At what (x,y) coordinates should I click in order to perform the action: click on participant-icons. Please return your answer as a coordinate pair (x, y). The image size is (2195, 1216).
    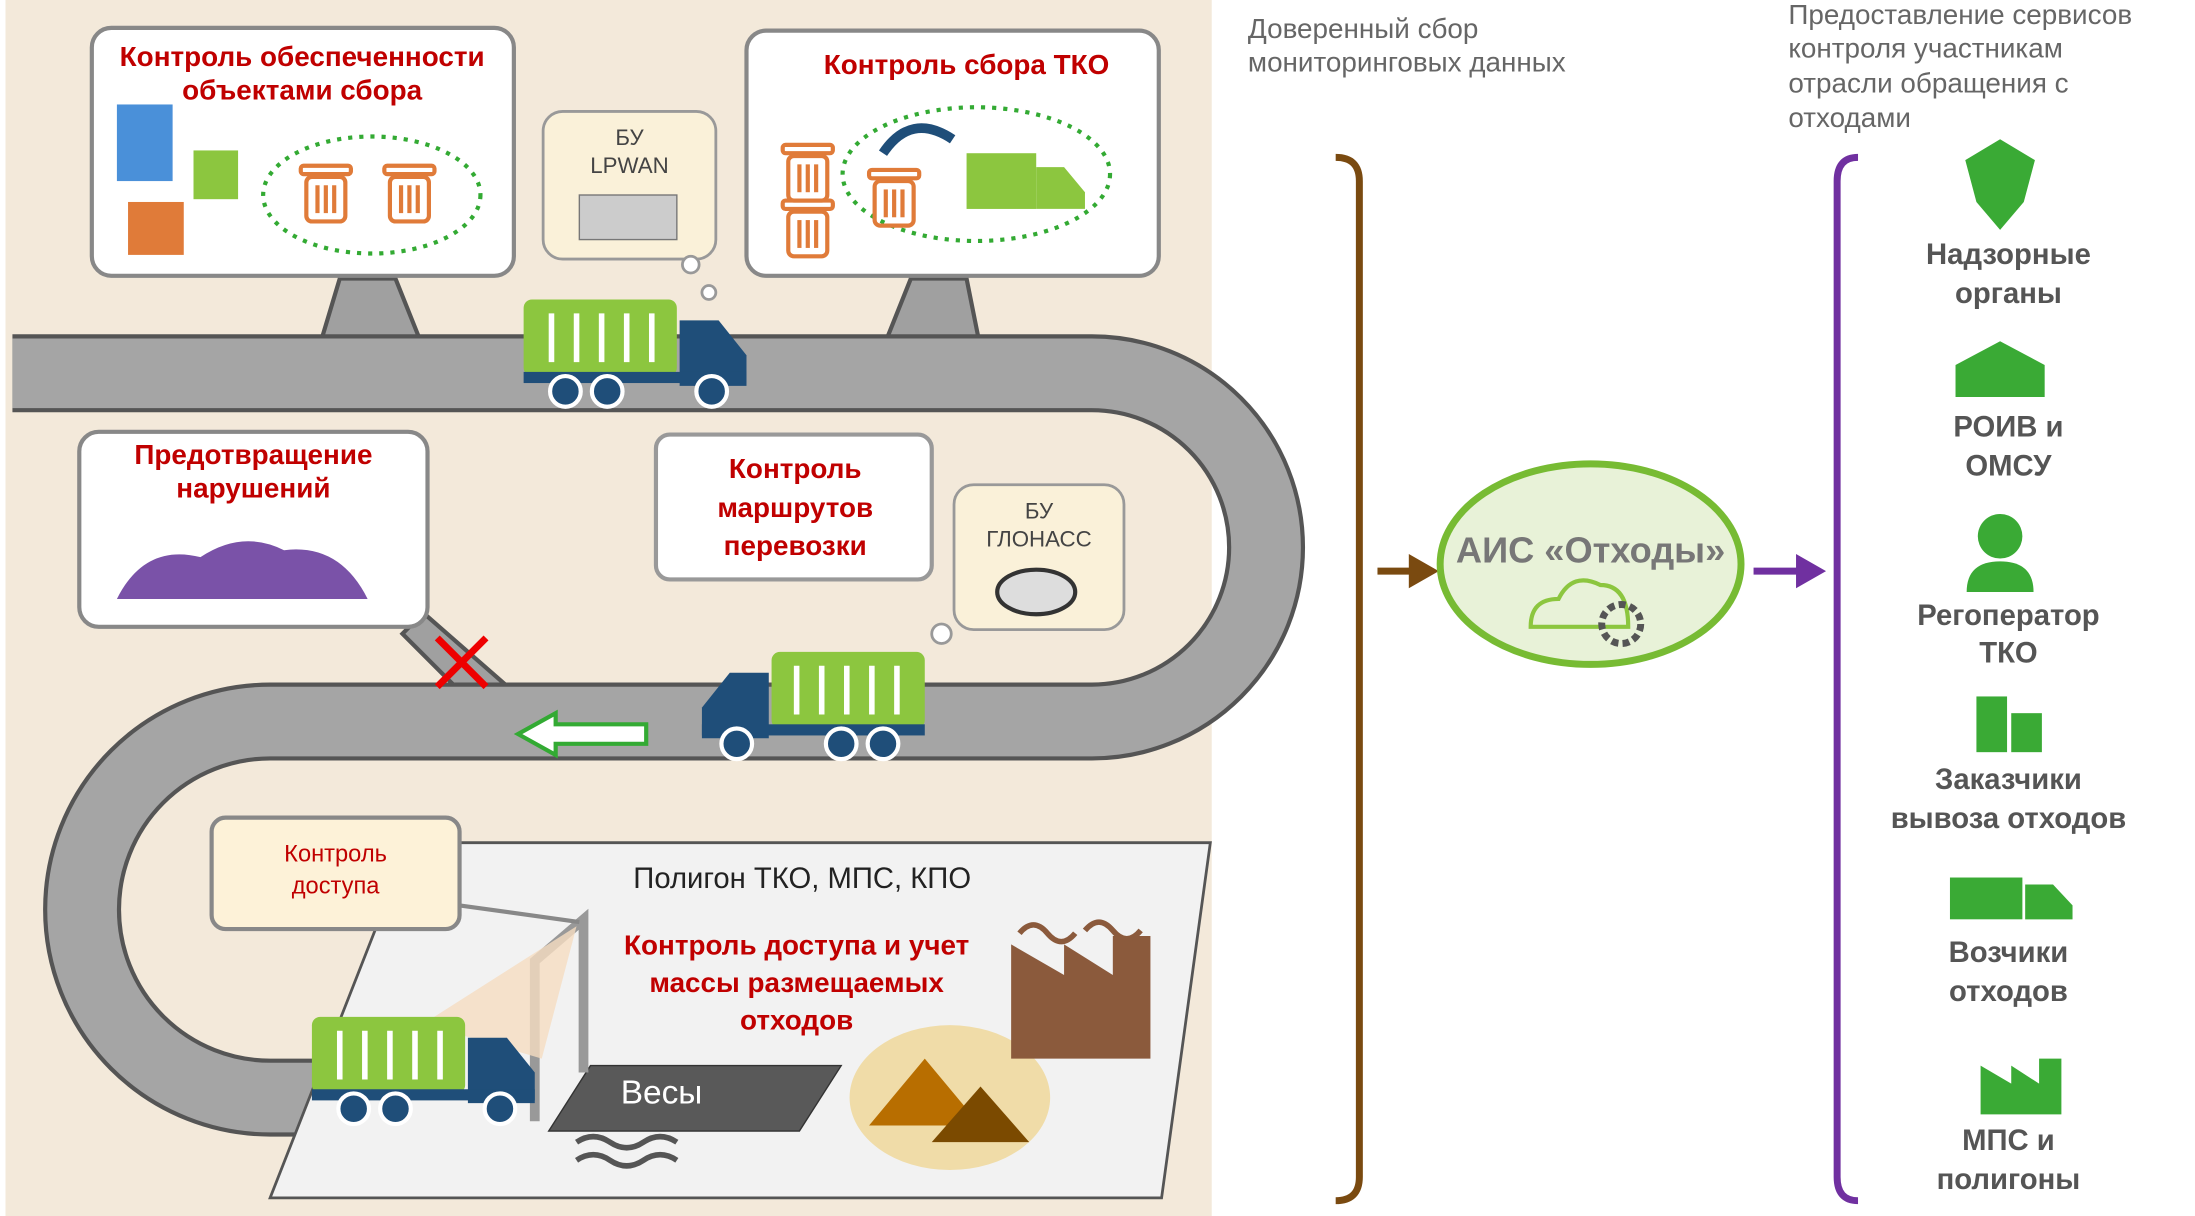
    Looking at the image, I should click on (2011, 627).